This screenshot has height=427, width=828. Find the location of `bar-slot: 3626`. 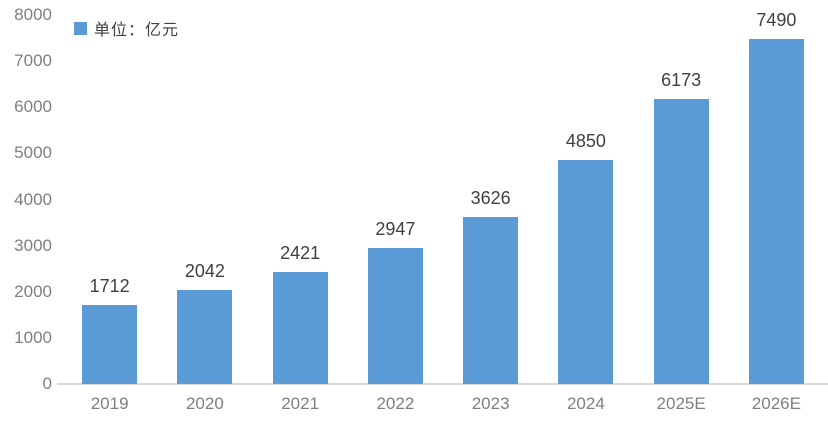

bar-slot: 3626 is located at coordinates (490, 192).